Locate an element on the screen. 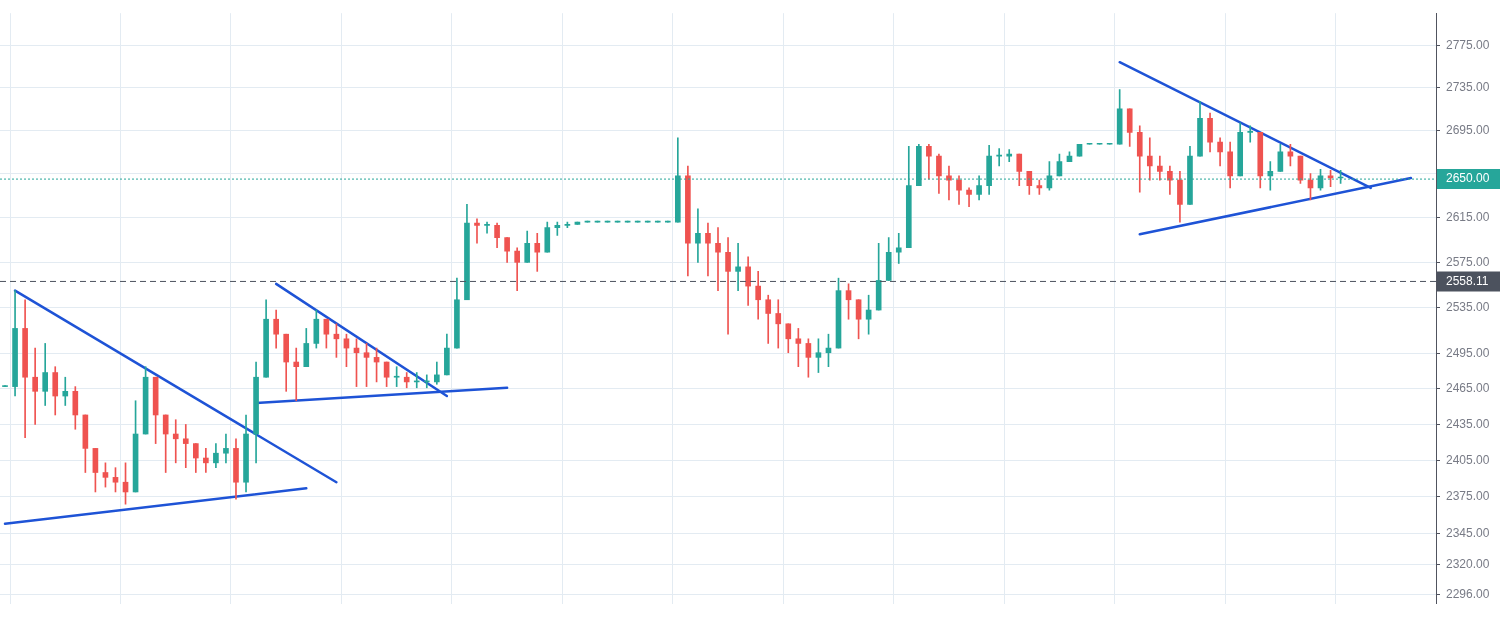  y-tick-label: 2320.00 is located at coordinates (1468, 564).